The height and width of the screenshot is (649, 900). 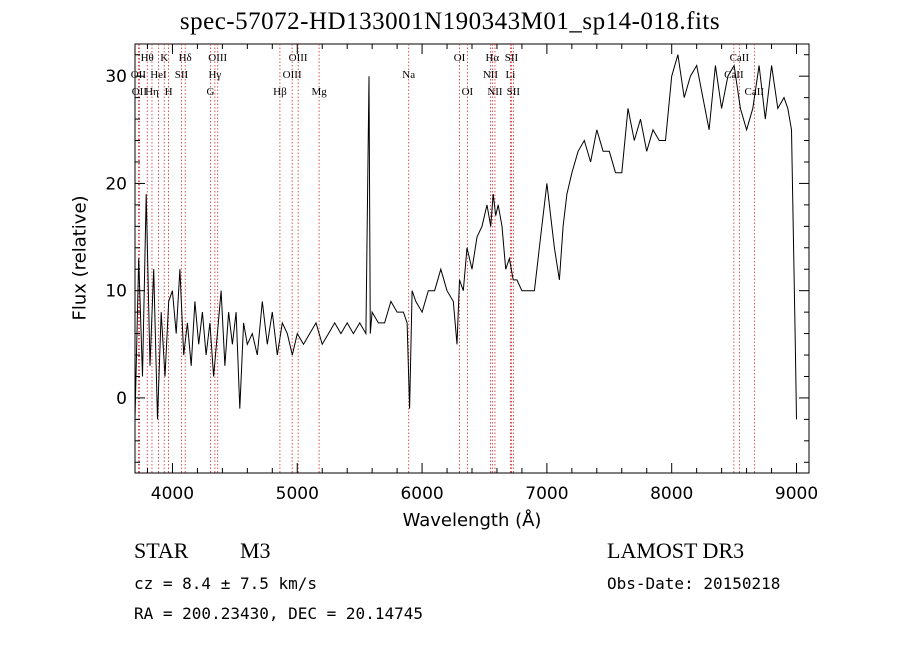 What do you see at coordinates (139, 75) in the screenshot?
I see `line-label-2: OII` at bounding box center [139, 75].